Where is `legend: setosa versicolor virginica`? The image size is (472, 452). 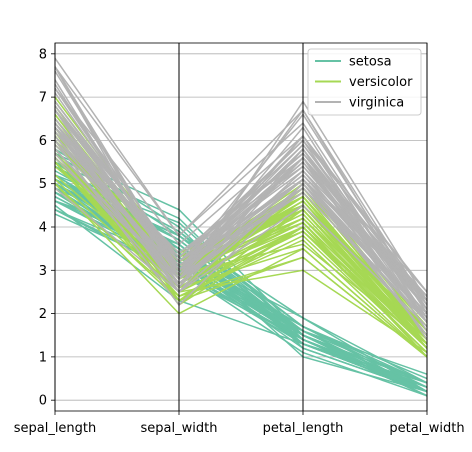 legend: setosa versicolor virginica is located at coordinates (364, 82).